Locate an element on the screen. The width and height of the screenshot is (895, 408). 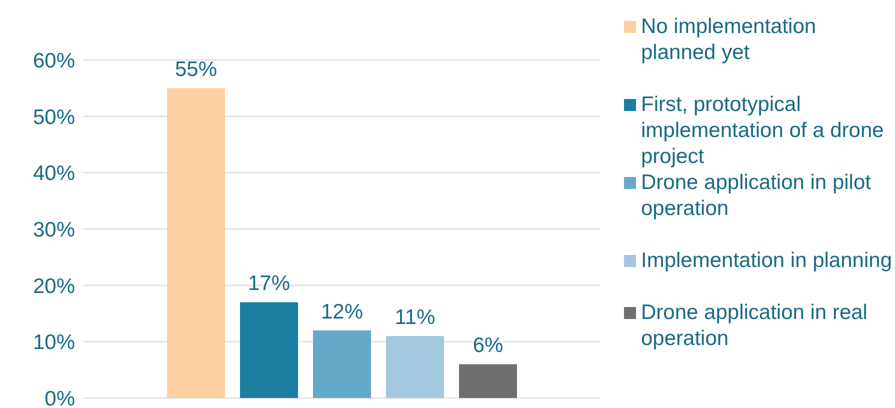
y-tick-label: 40% is located at coordinates (53, 174).